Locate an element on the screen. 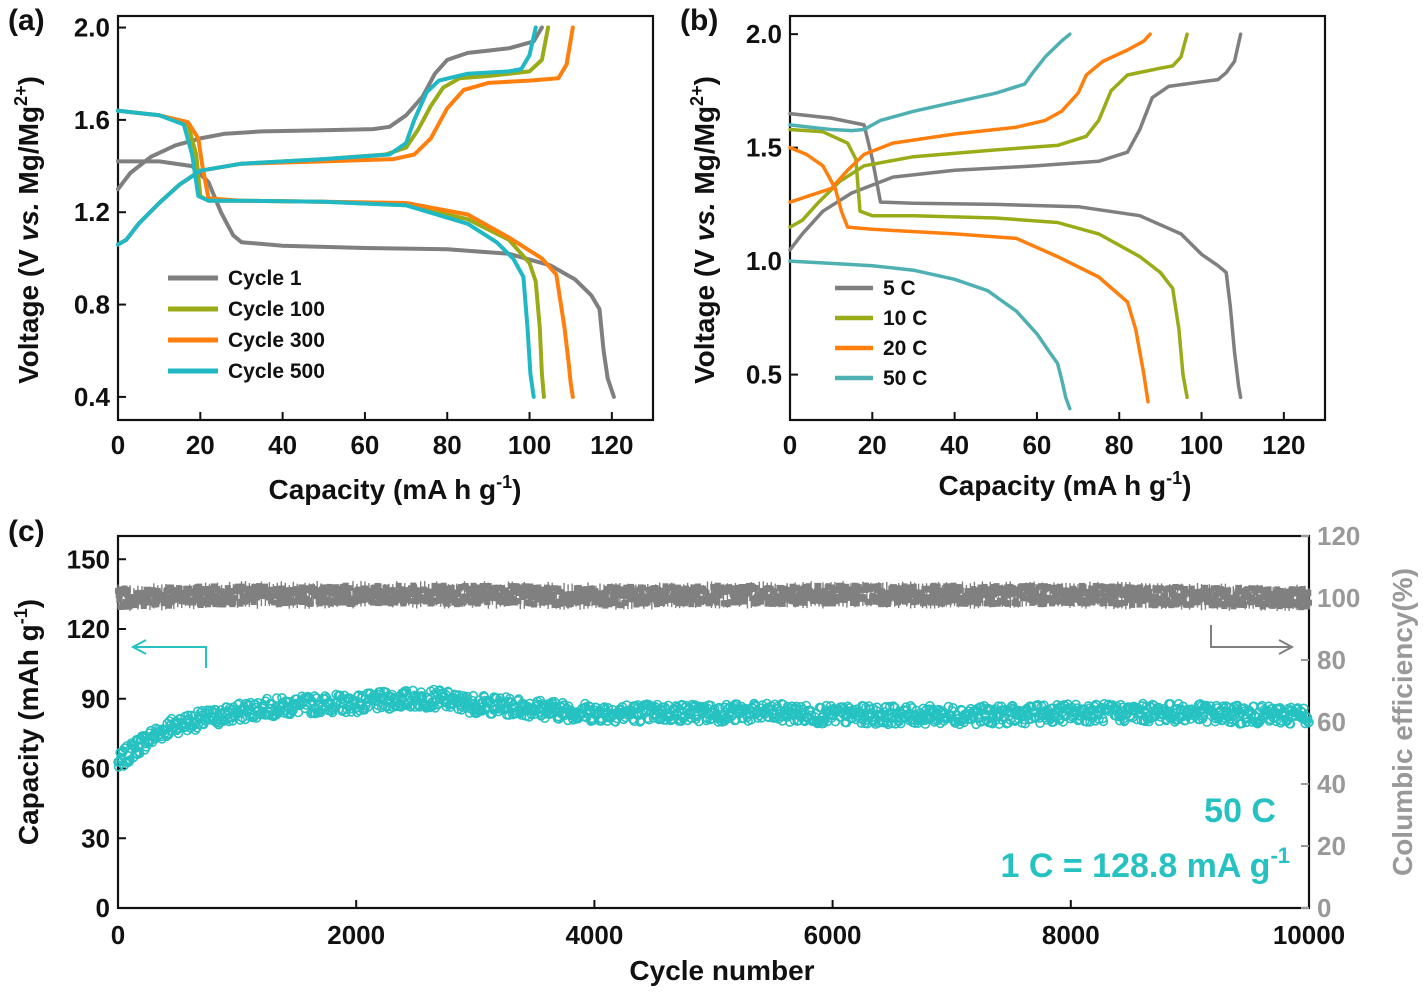 This screenshot has height=993, width=1423. left-y-tick-label: 60 is located at coordinates (95, 769).